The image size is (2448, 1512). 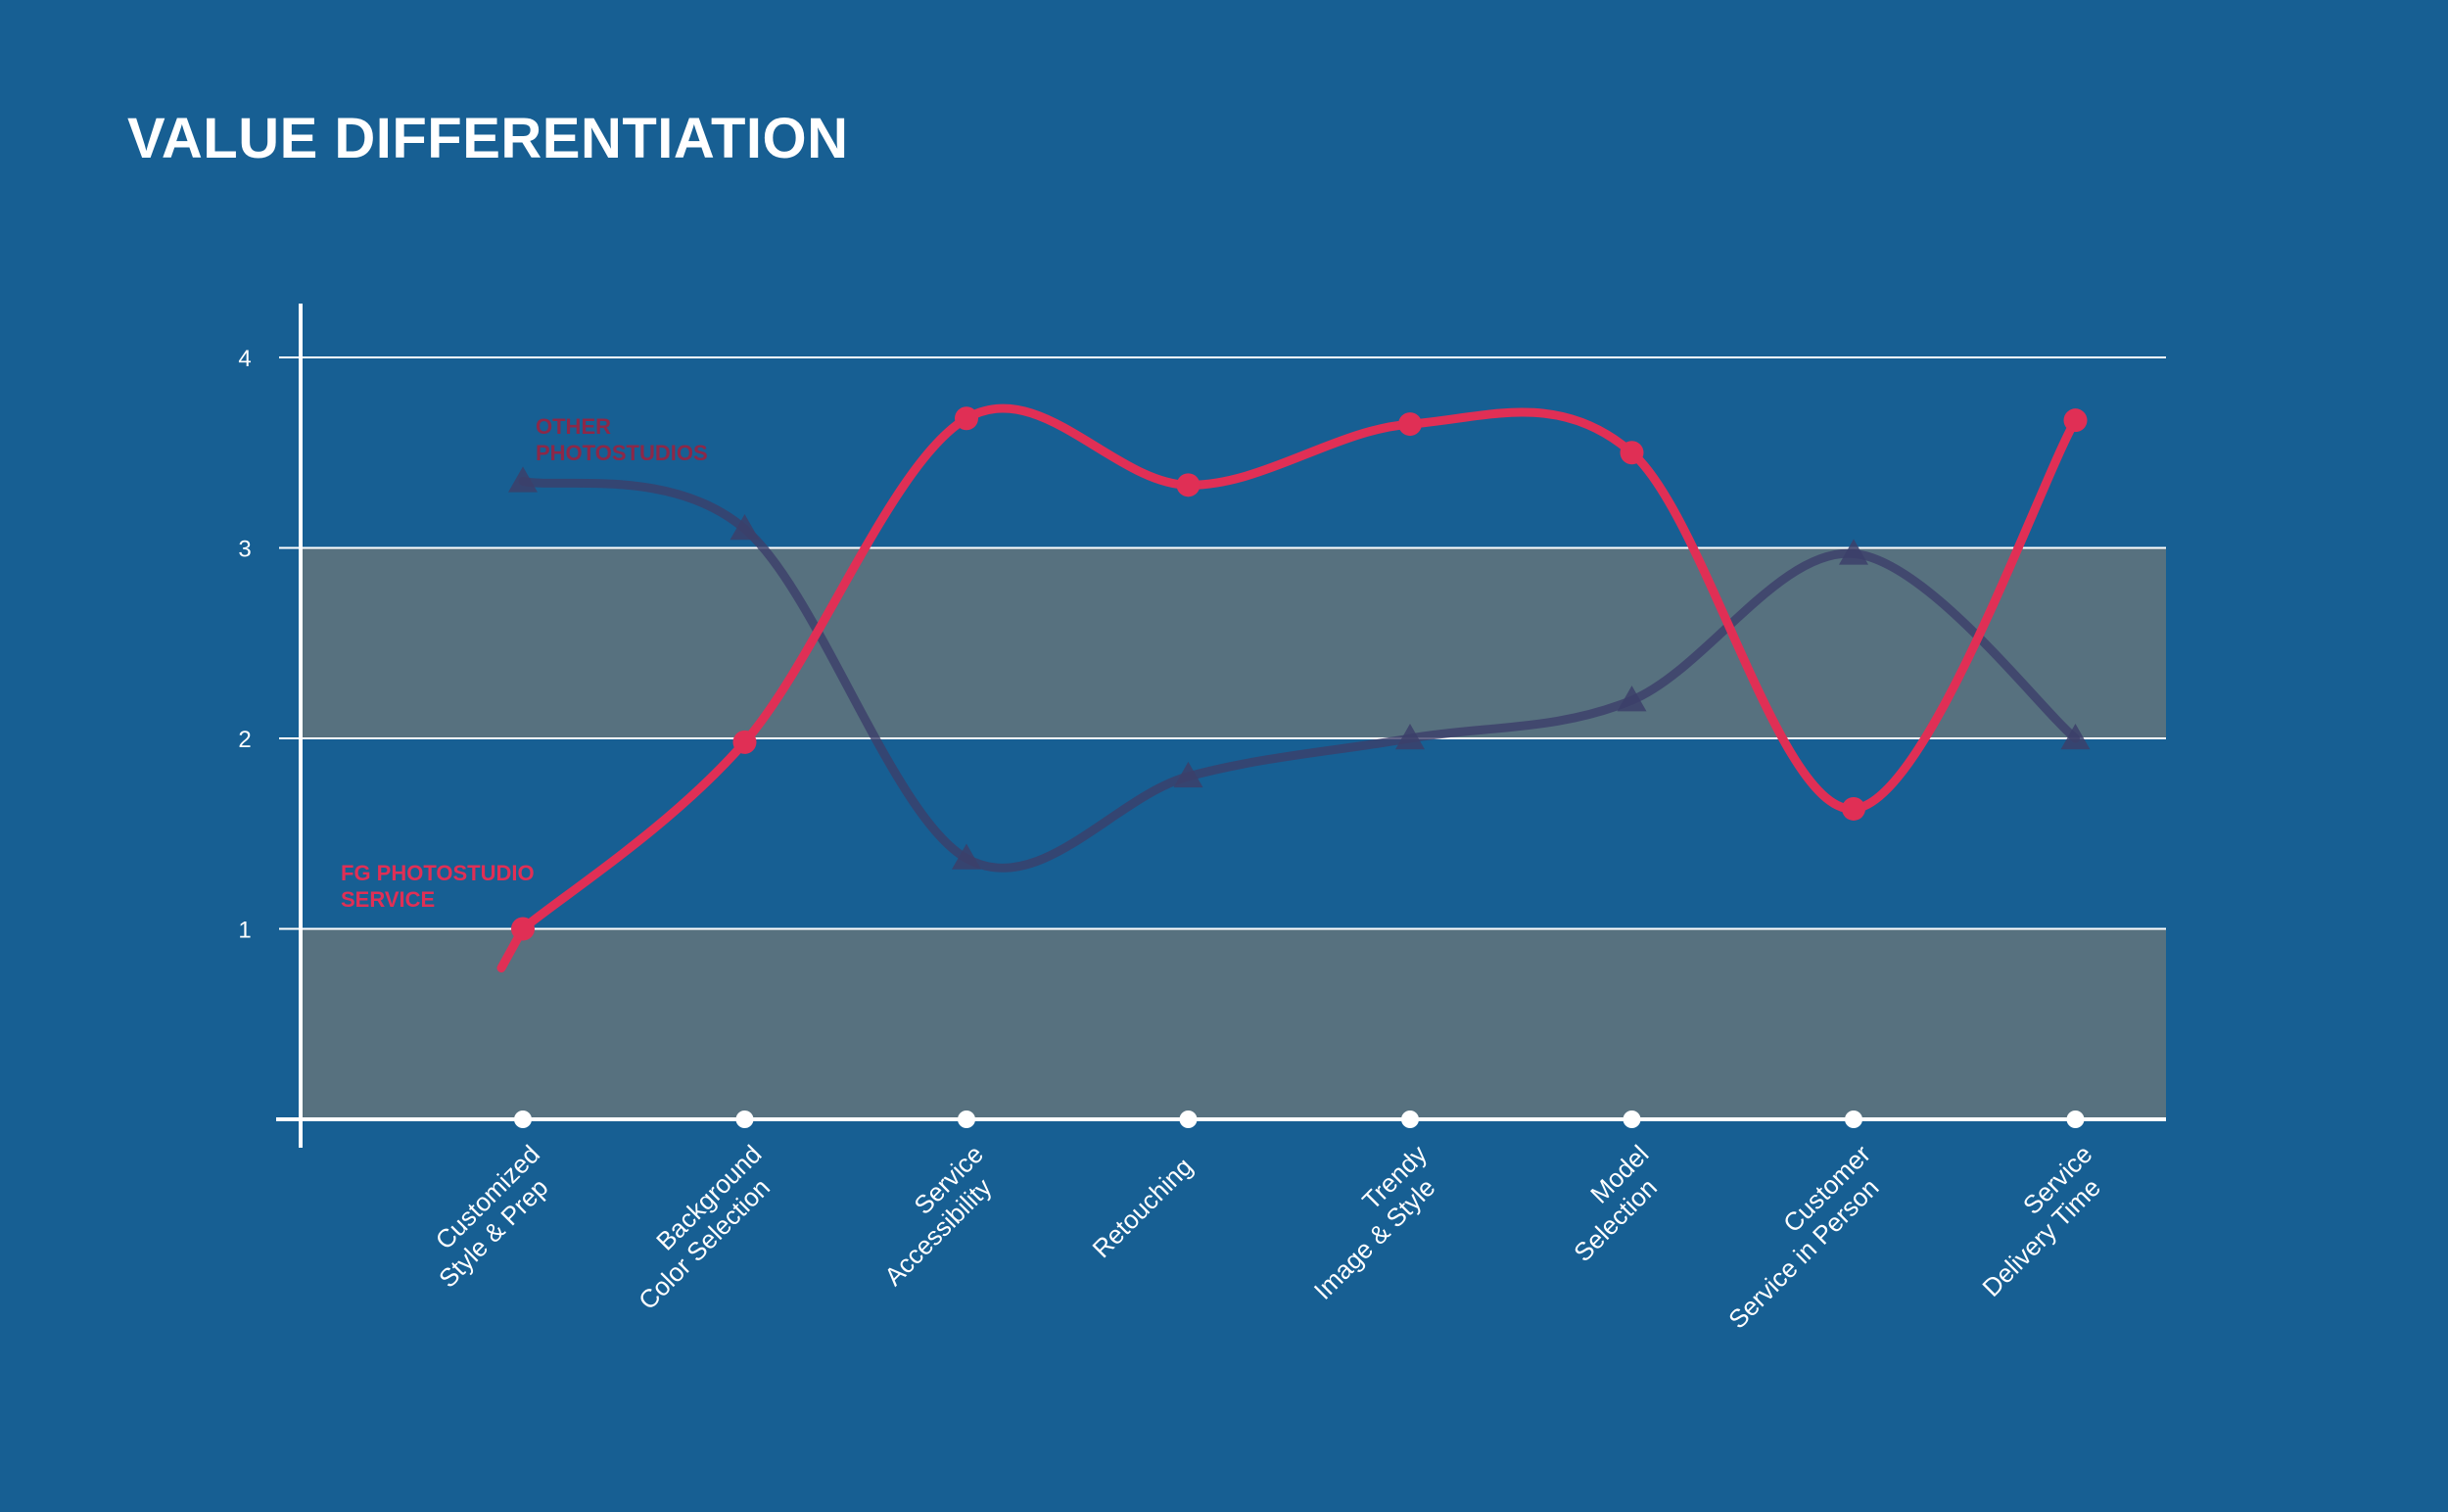 What do you see at coordinates (489, 1216) in the screenshot?
I see `x-category-label: CustomizedStyle & Prep` at bounding box center [489, 1216].